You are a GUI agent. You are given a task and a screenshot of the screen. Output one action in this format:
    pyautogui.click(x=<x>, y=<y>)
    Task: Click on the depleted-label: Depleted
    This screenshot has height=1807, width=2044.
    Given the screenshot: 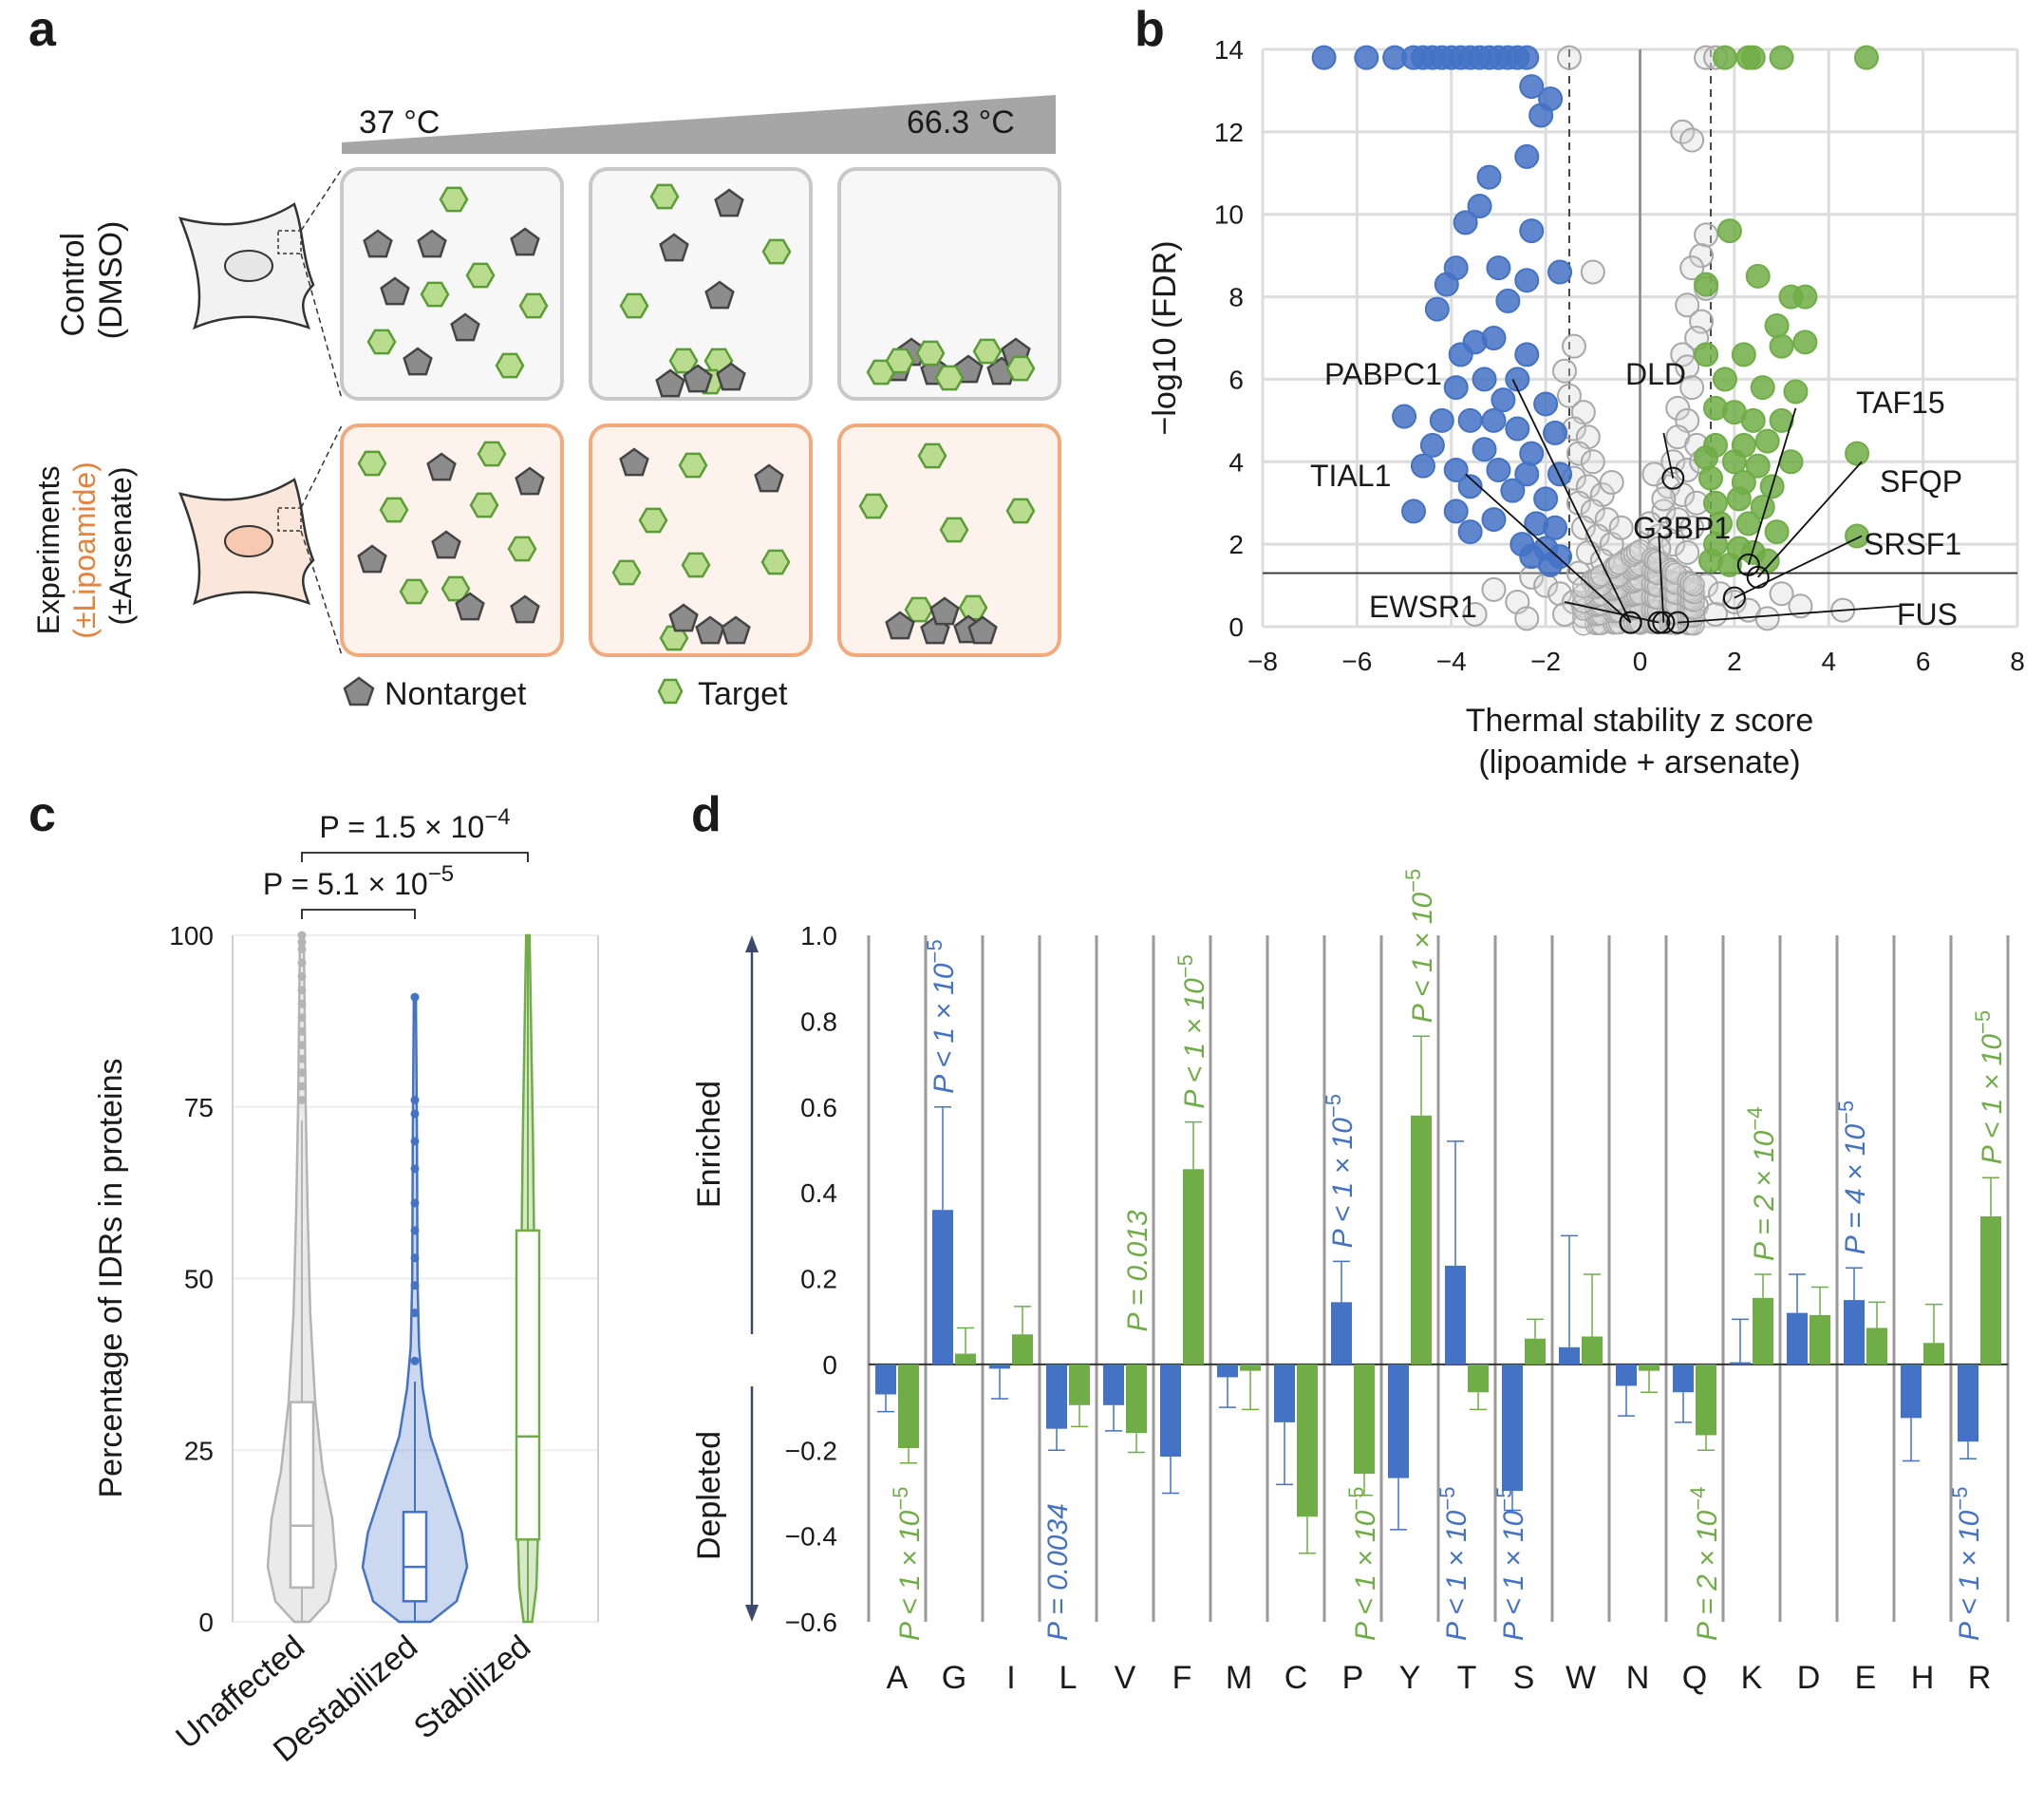 What is the action you would take?
    pyautogui.click(x=709, y=1496)
    